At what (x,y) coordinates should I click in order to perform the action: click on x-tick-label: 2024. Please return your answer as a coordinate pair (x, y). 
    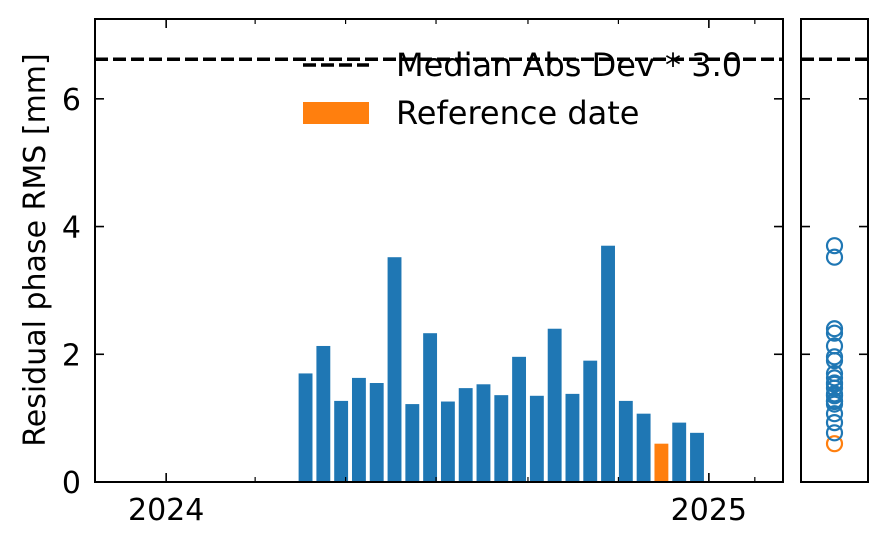
    Looking at the image, I should click on (166, 510).